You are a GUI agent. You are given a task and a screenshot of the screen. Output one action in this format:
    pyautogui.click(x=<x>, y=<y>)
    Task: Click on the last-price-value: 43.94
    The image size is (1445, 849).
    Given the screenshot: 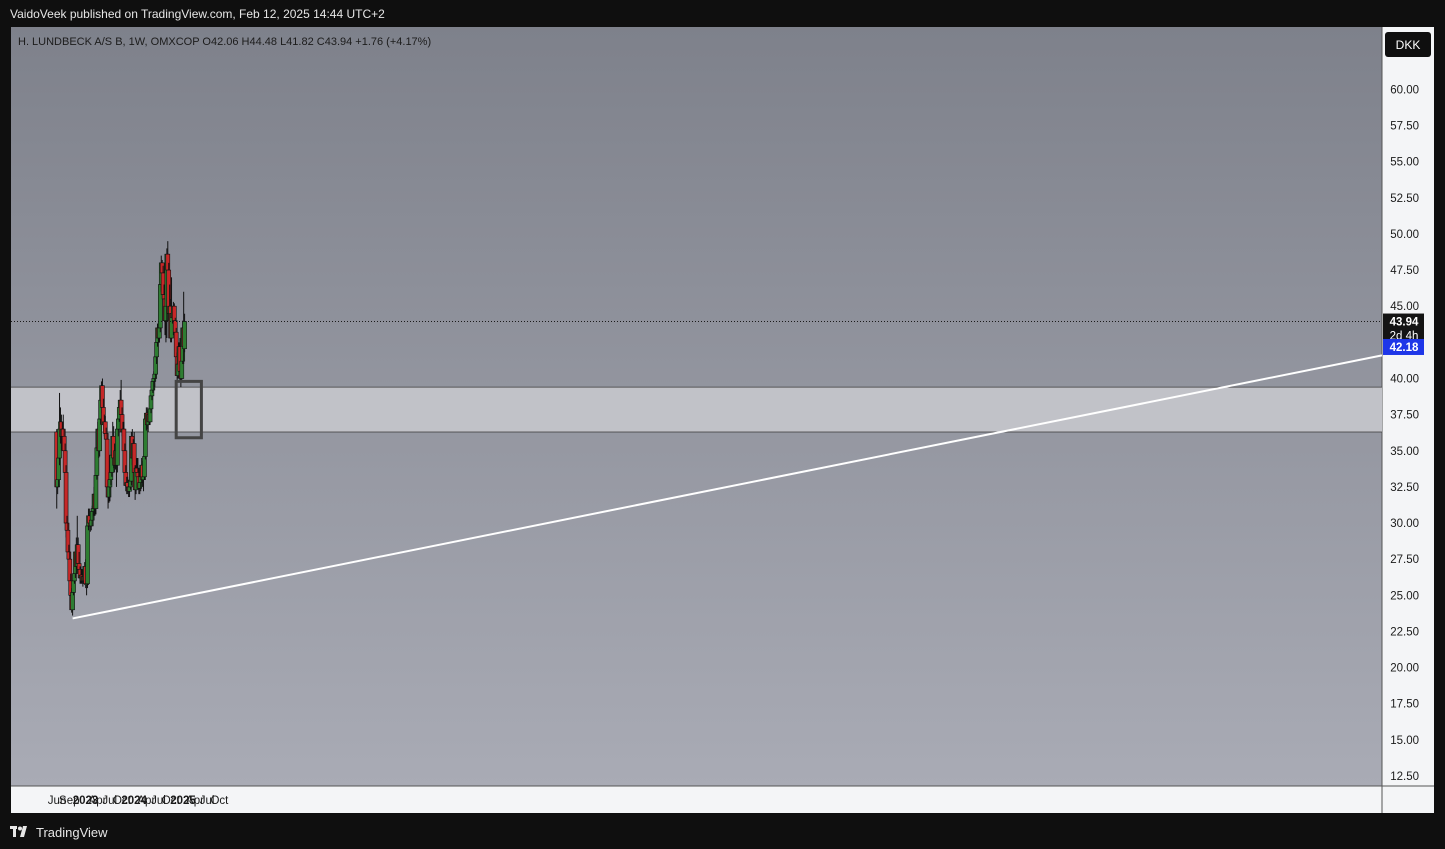 What is the action you would take?
    pyautogui.click(x=1404, y=323)
    